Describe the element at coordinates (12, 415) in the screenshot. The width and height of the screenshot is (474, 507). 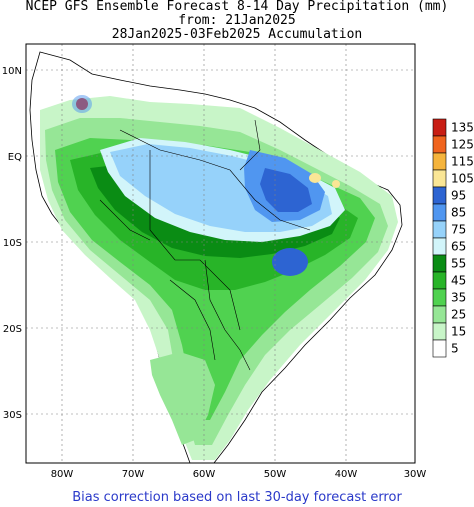
I see `lat-label-30s: 30S` at that location.